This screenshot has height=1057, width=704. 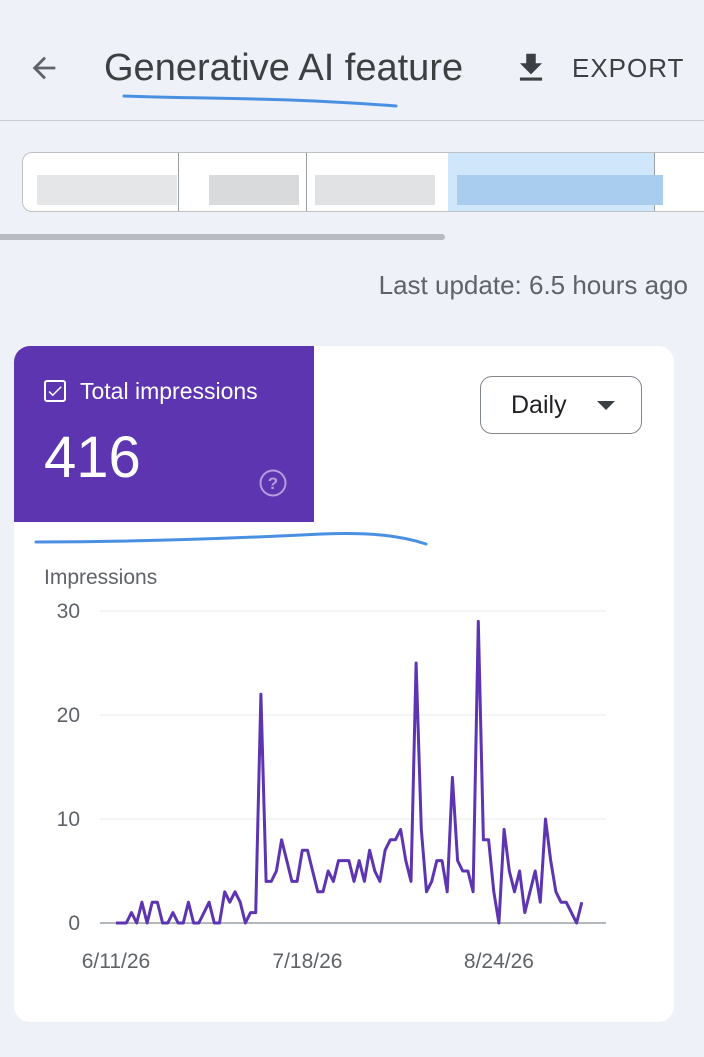 What do you see at coordinates (533, 285) in the screenshot?
I see `last-update-text: Last update: 6.5 hours ago` at bounding box center [533, 285].